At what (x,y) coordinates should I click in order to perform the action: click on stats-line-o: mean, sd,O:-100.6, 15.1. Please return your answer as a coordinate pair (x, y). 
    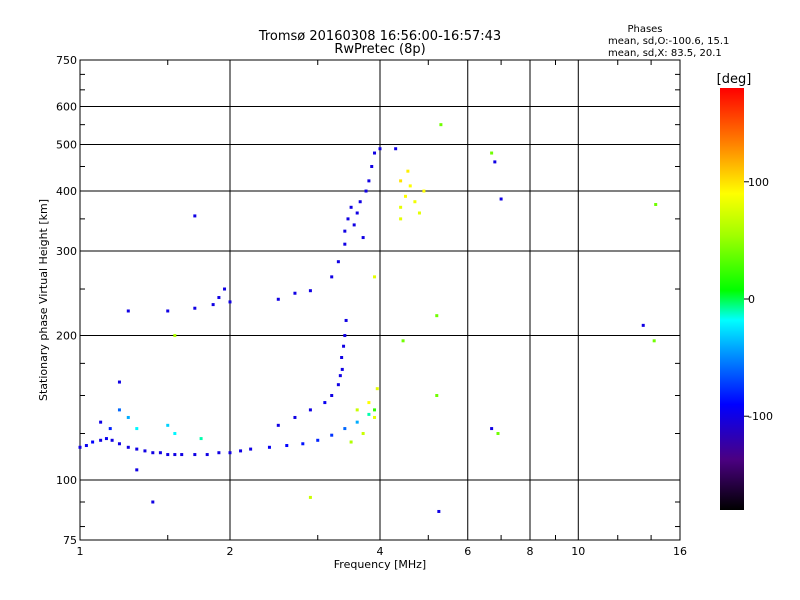
    Looking at the image, I should click on (668, 41).